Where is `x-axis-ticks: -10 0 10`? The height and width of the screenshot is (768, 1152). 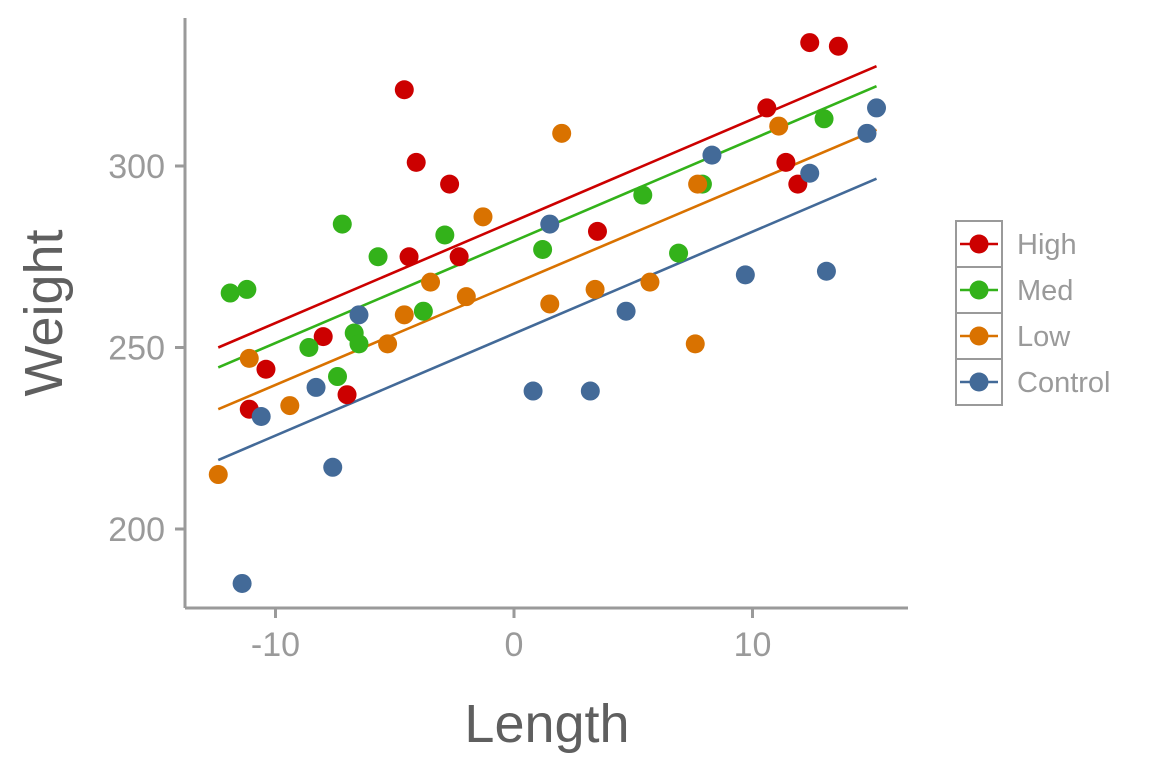 x-axis-ticks: -10 0 10 is located at coordinates (511, 636).